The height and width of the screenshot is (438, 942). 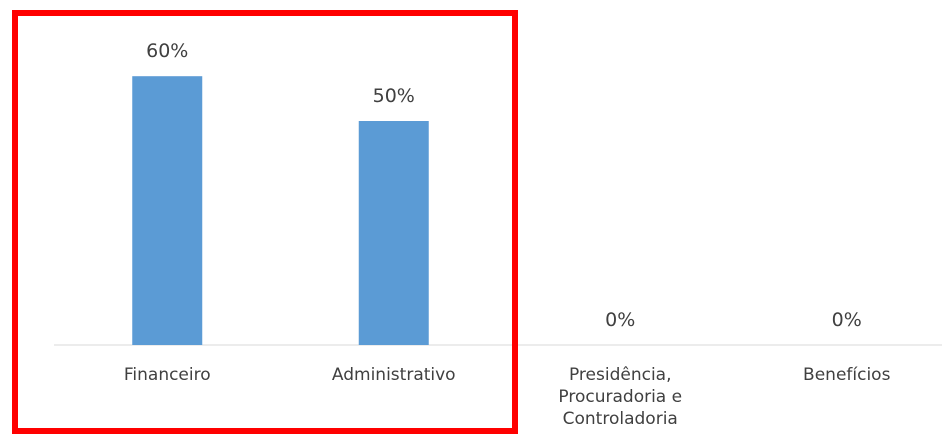 What do you see at coordinates (393, 375) in the screenshot?
I see `x-tick-label: Administrativo` at bounding box center [393, 375].